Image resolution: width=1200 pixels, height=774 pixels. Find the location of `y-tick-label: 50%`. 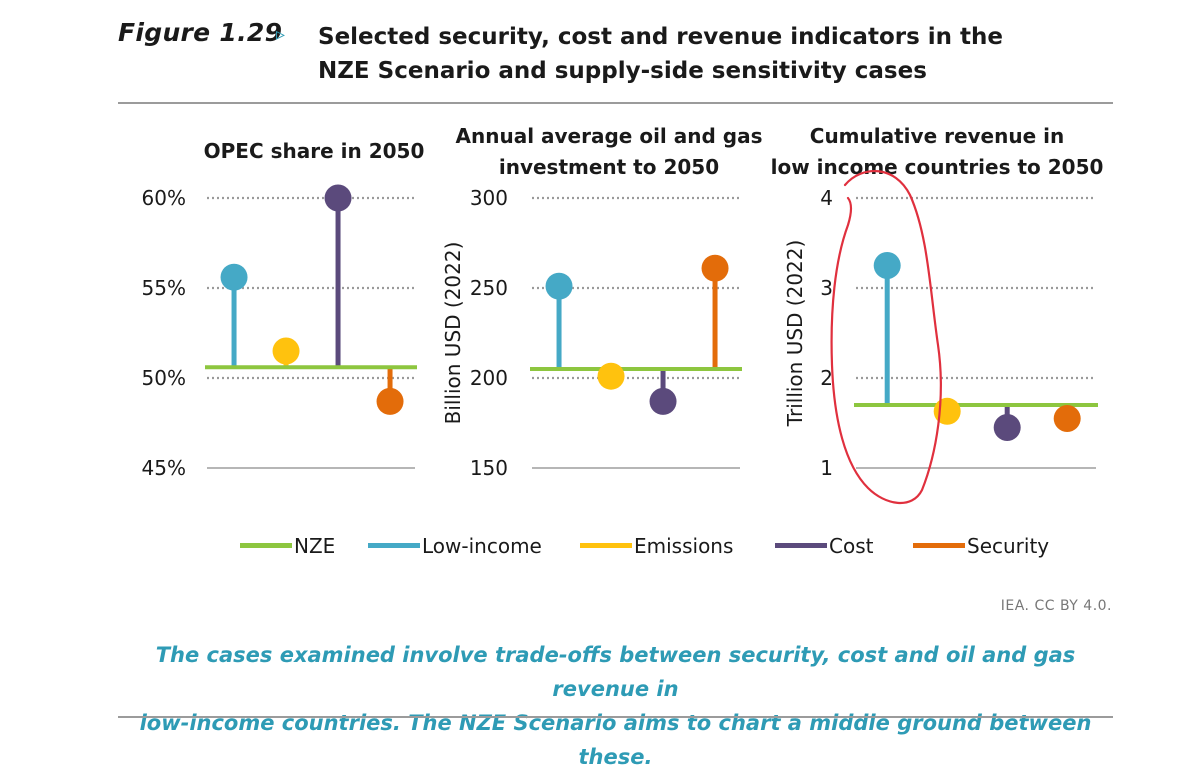

y-tick-label: 50% is located at coordinates (164, 378).